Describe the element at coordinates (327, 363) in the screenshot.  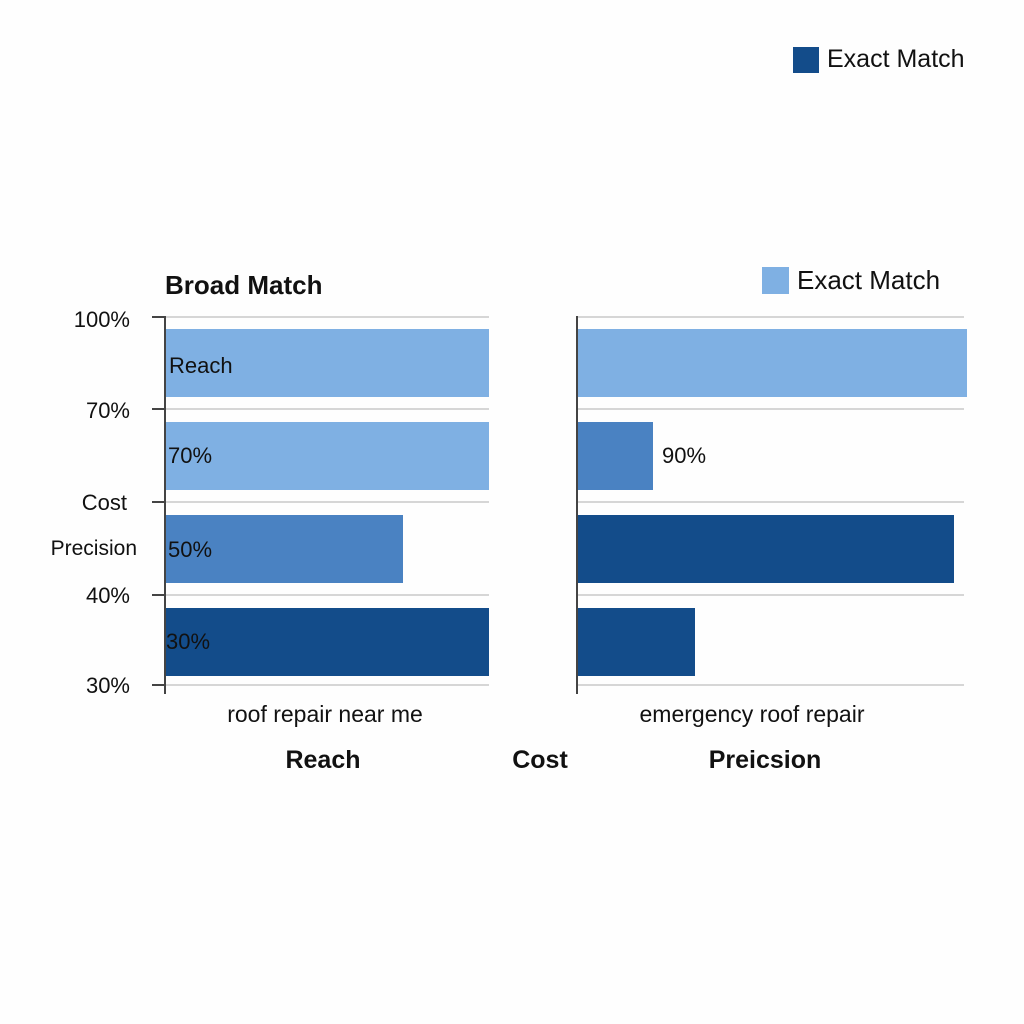
I see `bar-reach` at that location.